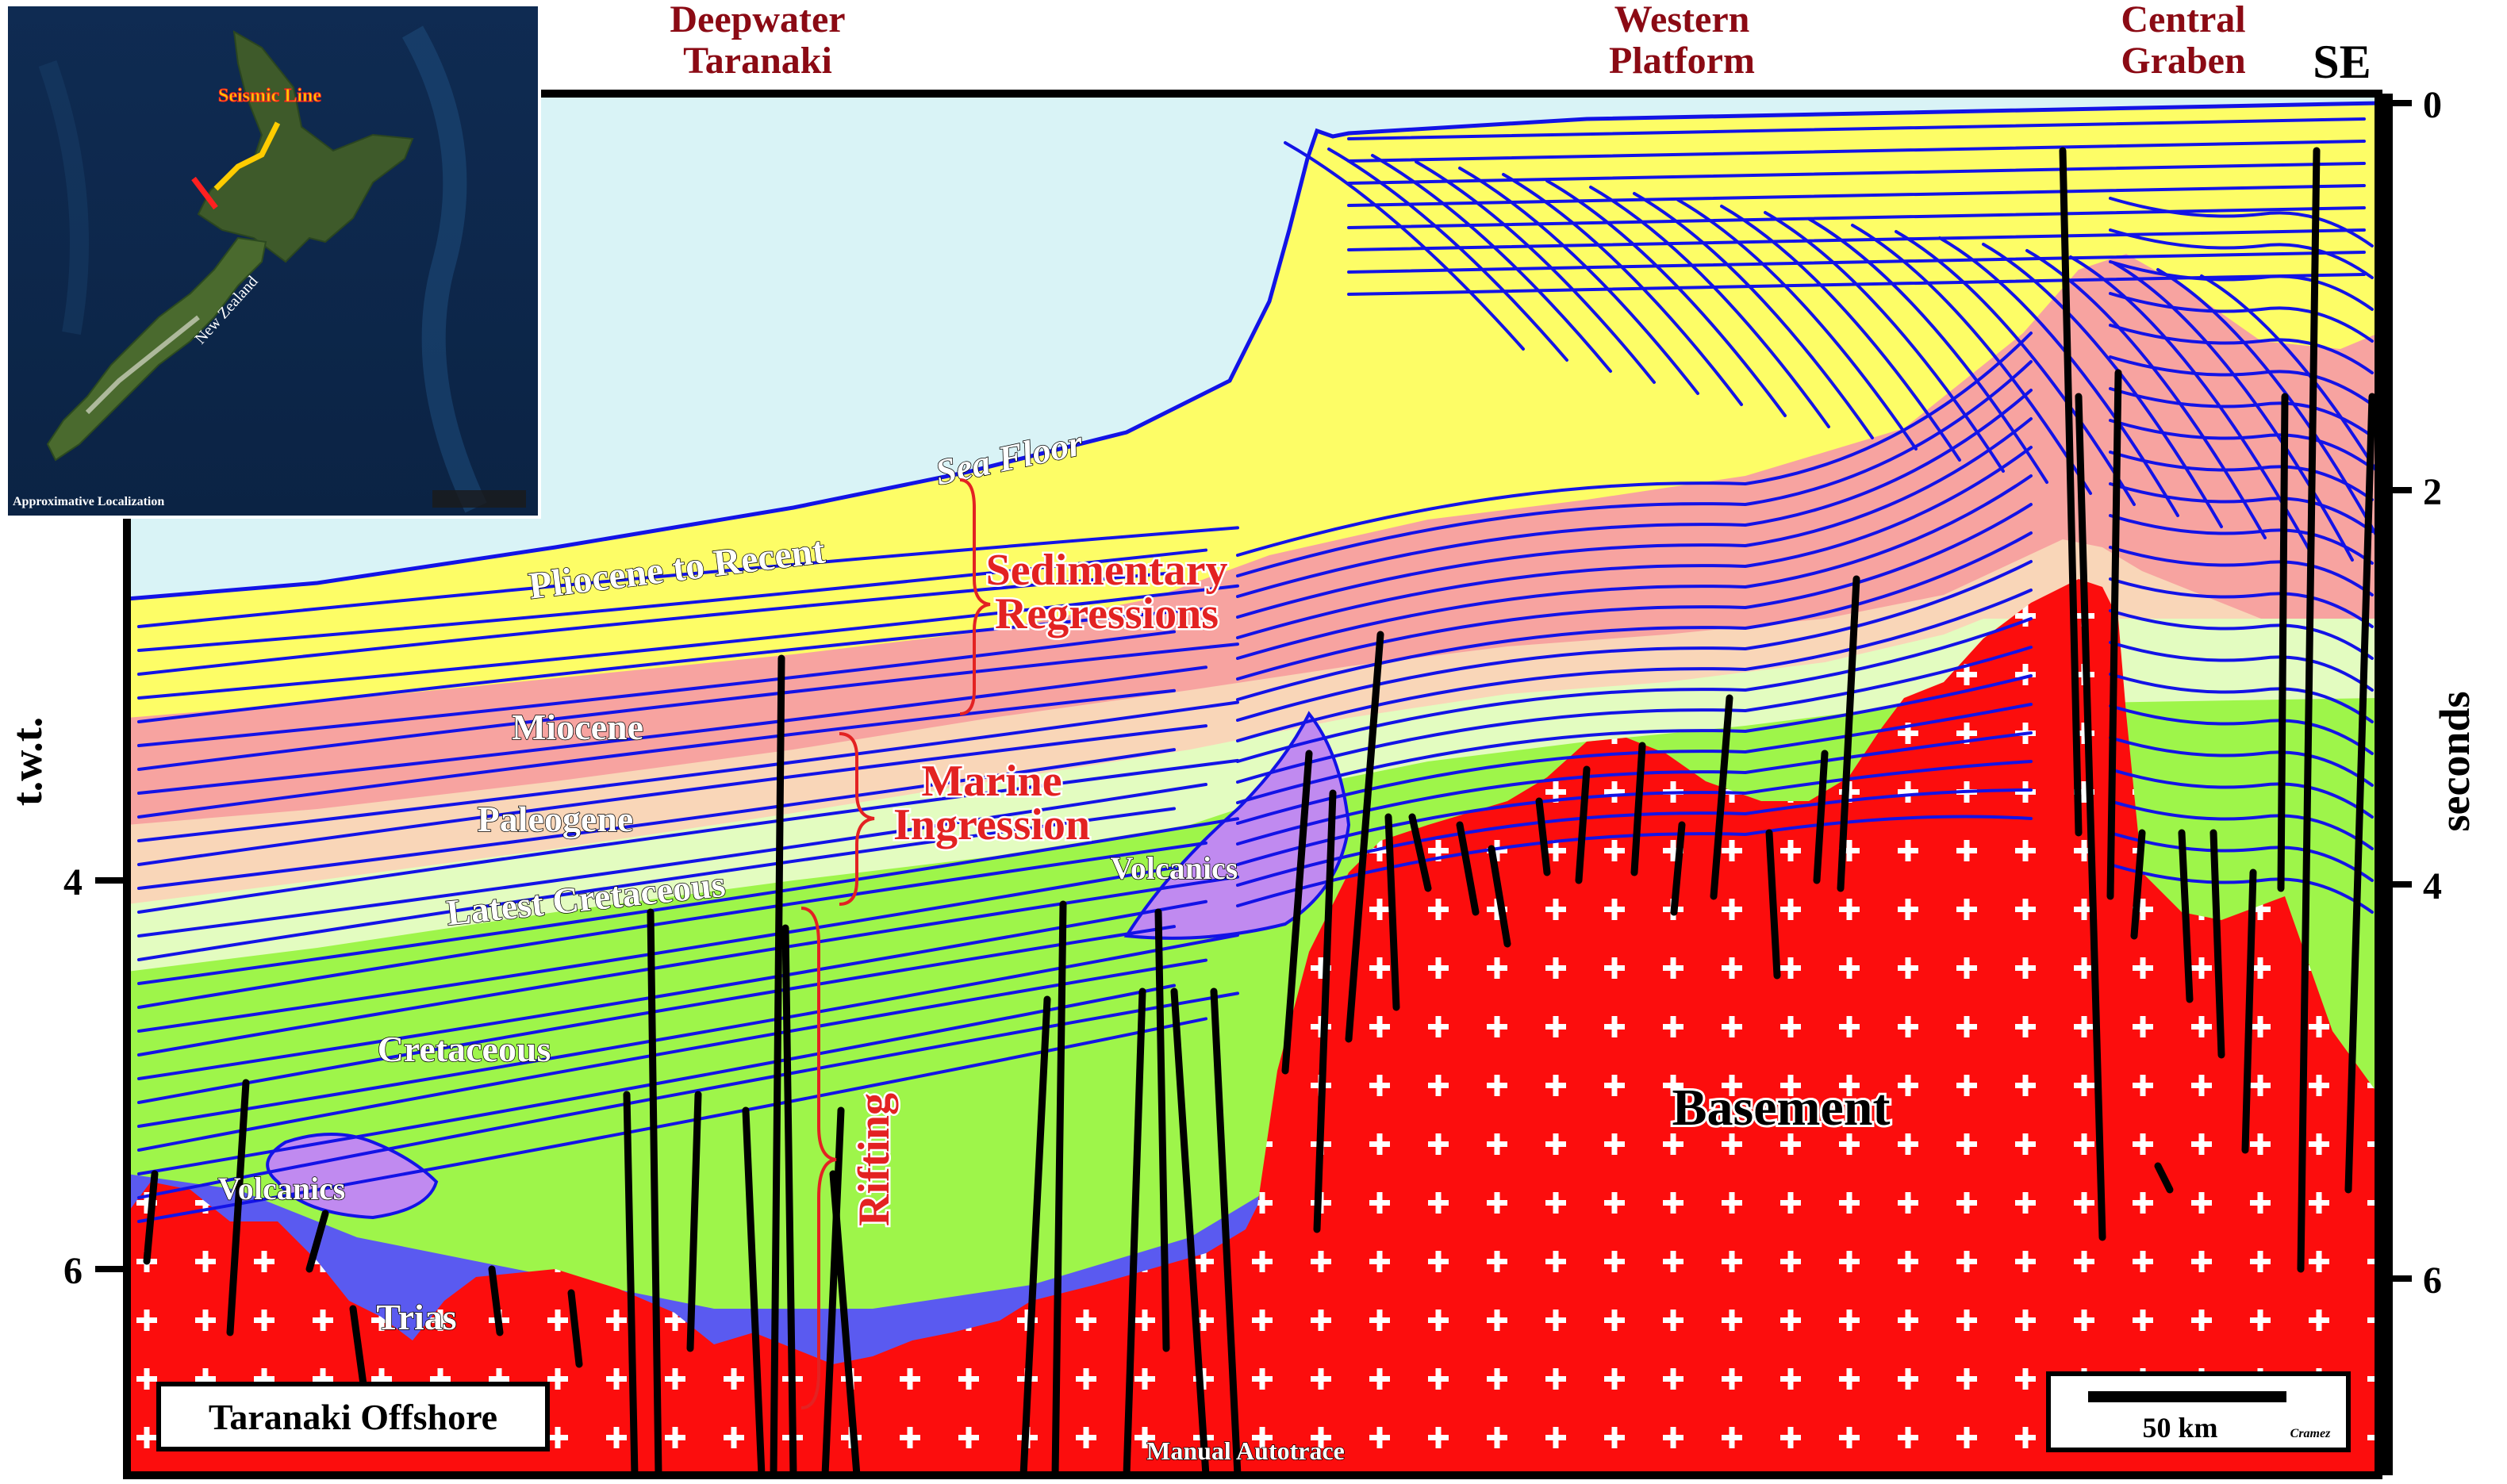 The image size is (2507, 1484). I want to click on seismic-line-yellow, so click(247, 156).